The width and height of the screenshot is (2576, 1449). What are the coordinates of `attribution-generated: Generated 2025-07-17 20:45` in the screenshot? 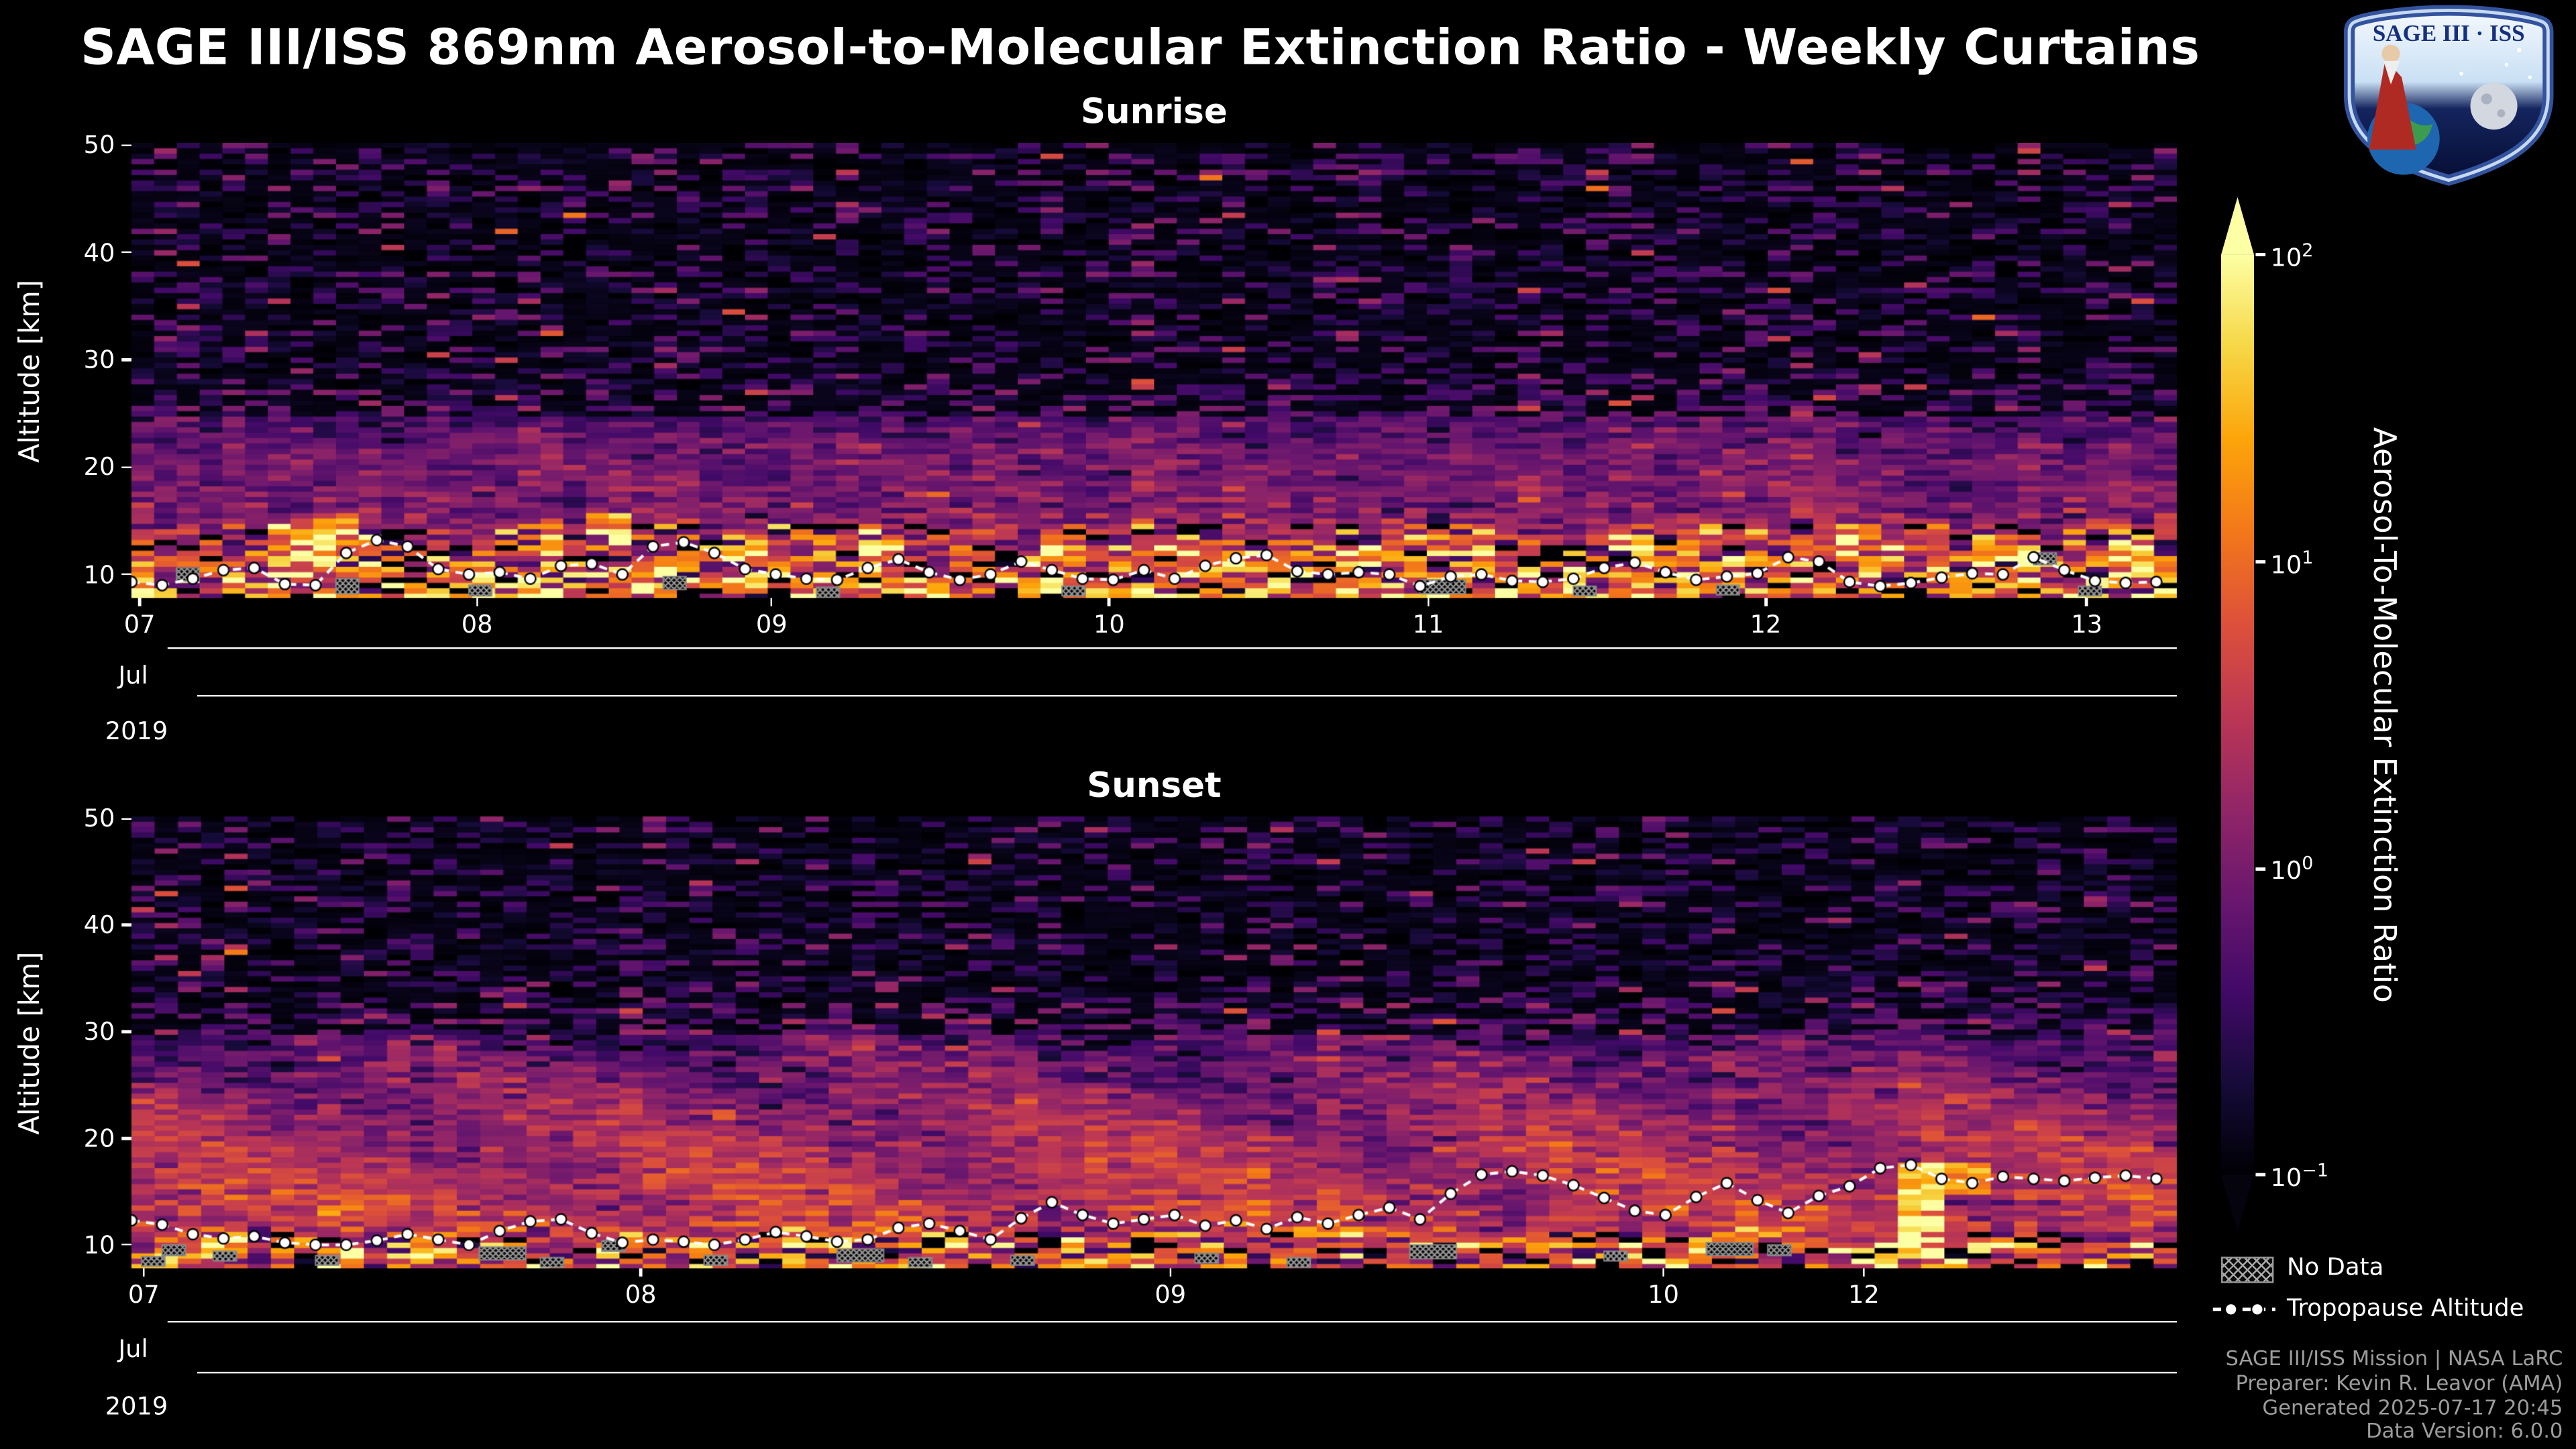 It's located at (2412, 1406).